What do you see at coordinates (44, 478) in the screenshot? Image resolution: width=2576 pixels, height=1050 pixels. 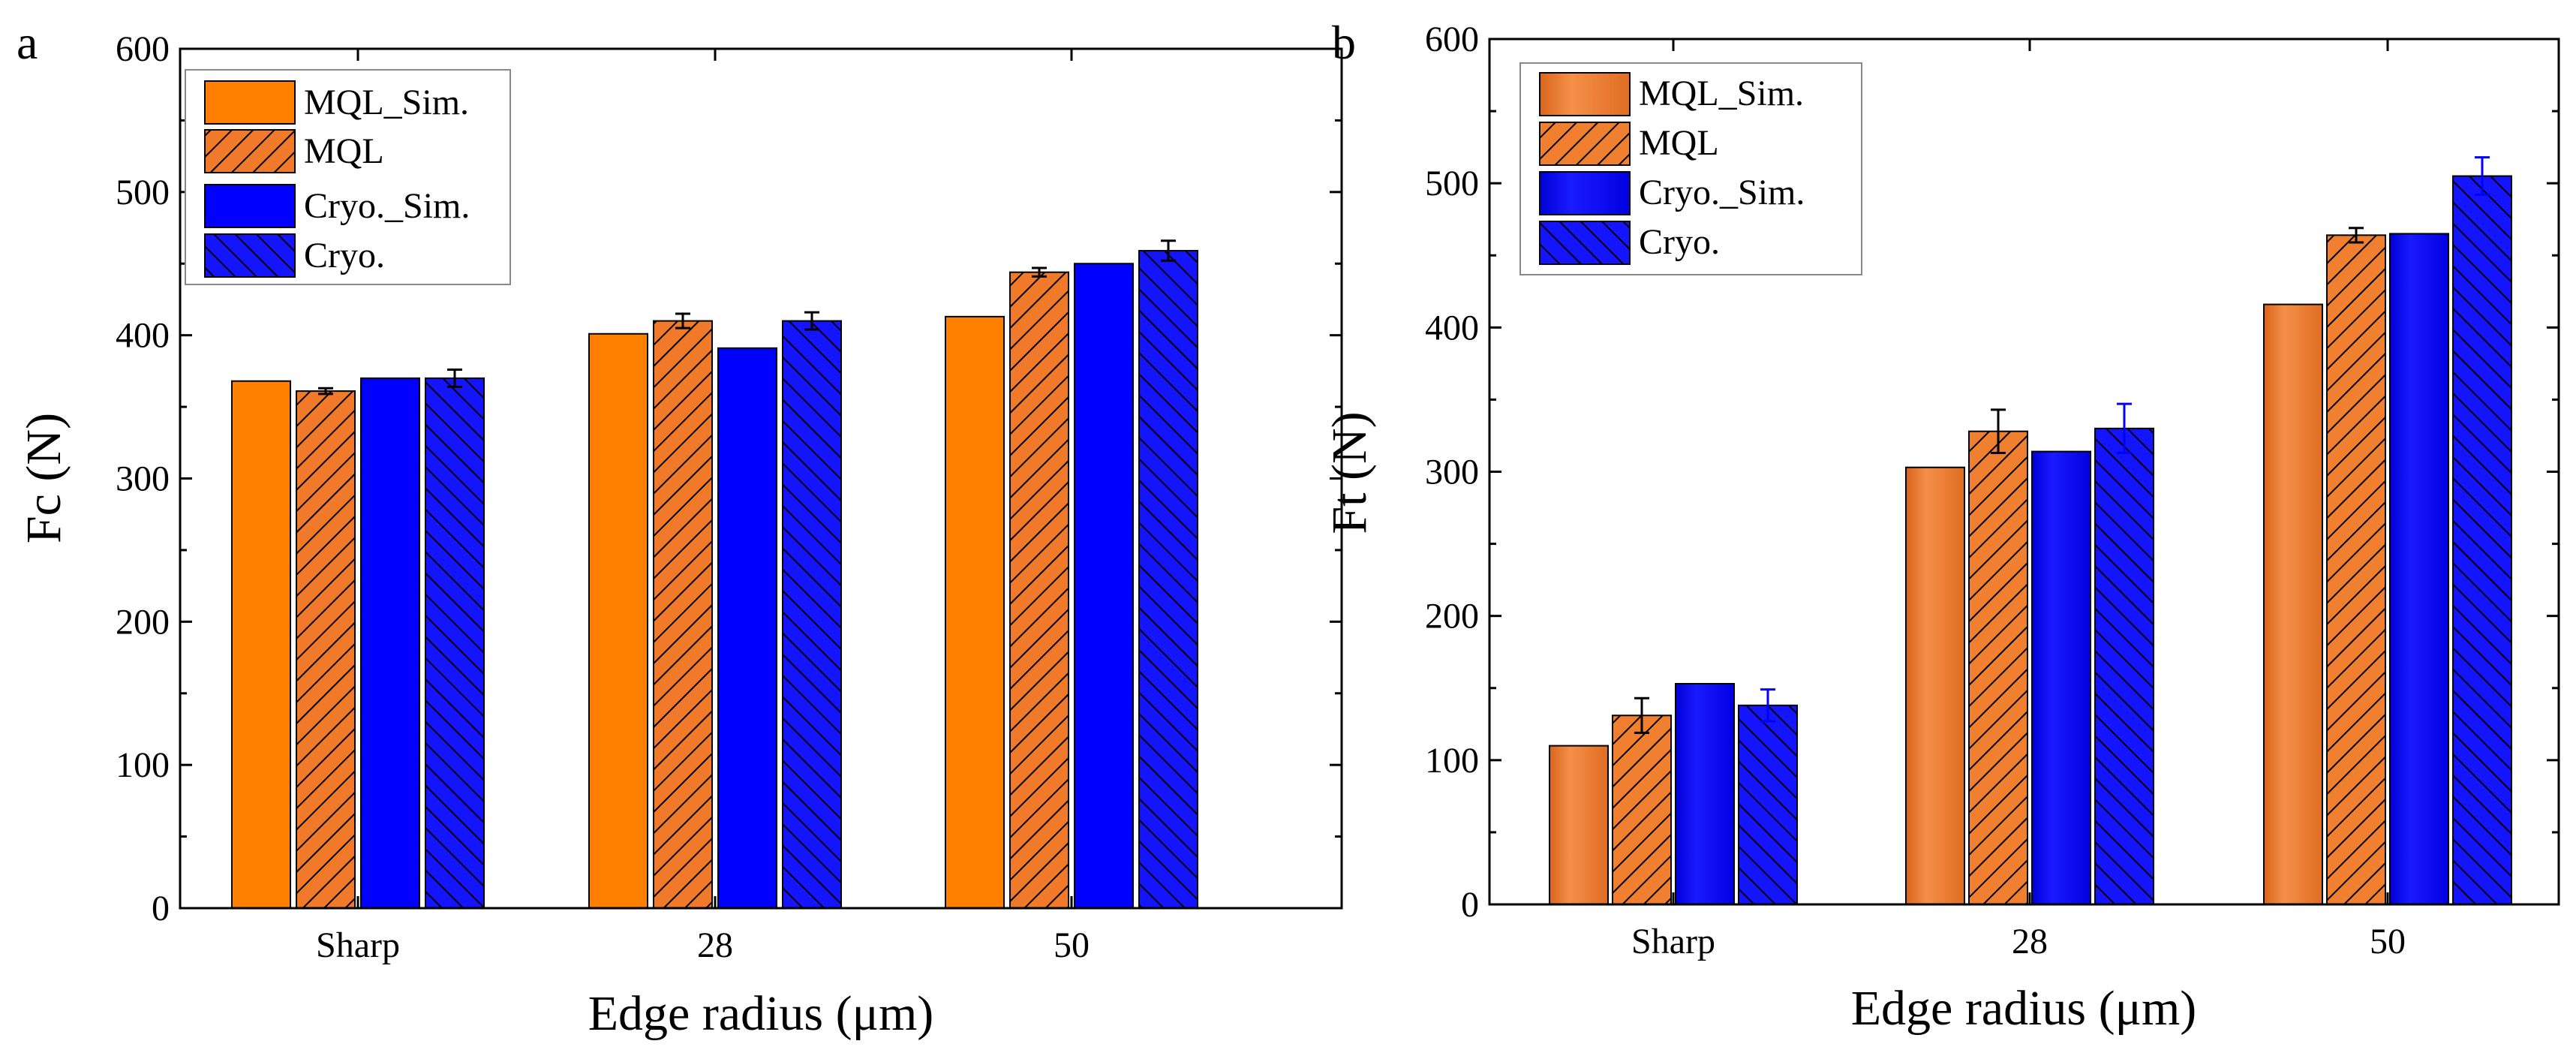 I see `panel-a-y-axis-title: Fc (N)` at bounding box center [44, 478].